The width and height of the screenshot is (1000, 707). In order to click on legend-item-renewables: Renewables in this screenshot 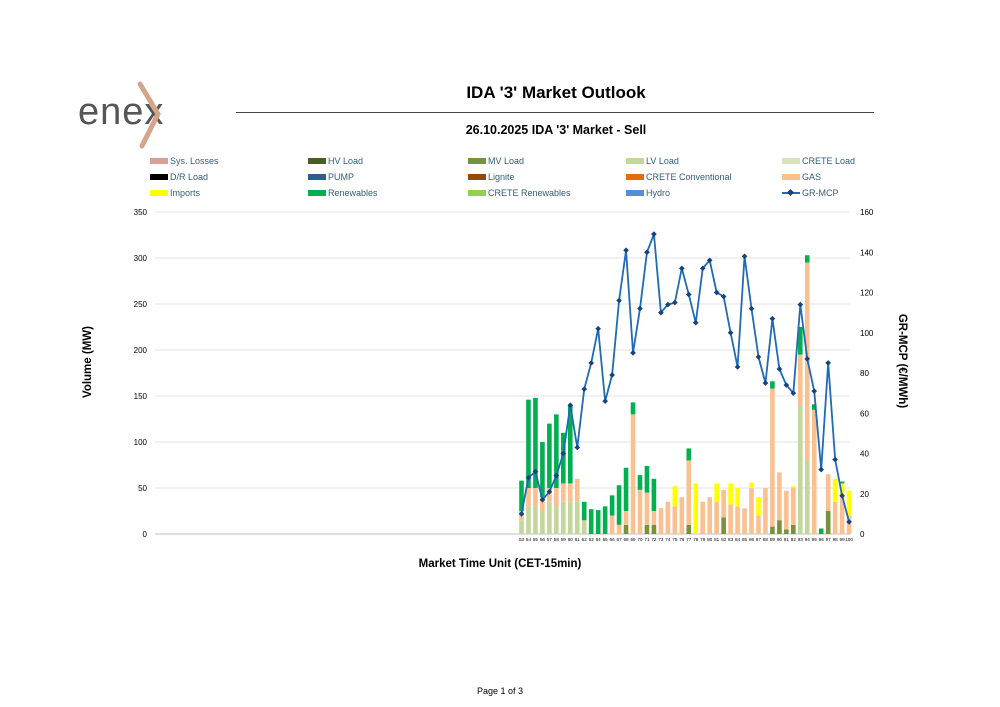, I will do `click(343, 193)`.